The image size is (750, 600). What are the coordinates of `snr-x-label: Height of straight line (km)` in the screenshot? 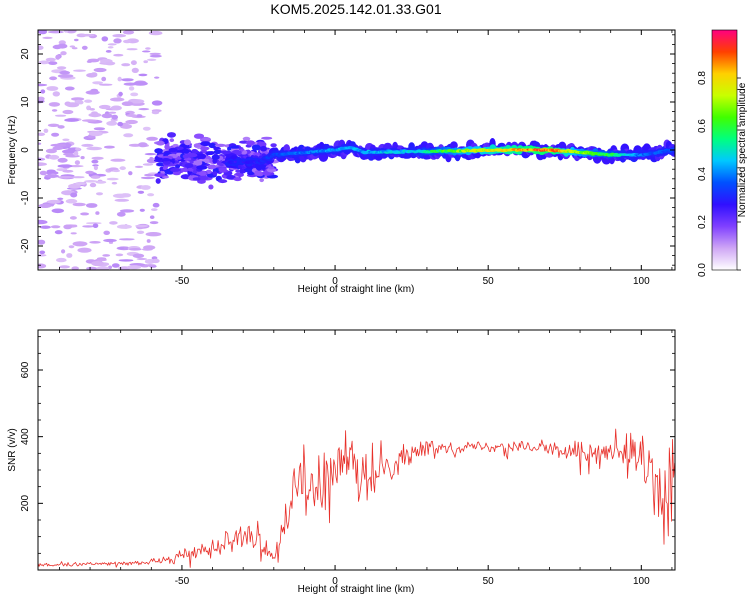 It's located at (356, 589).